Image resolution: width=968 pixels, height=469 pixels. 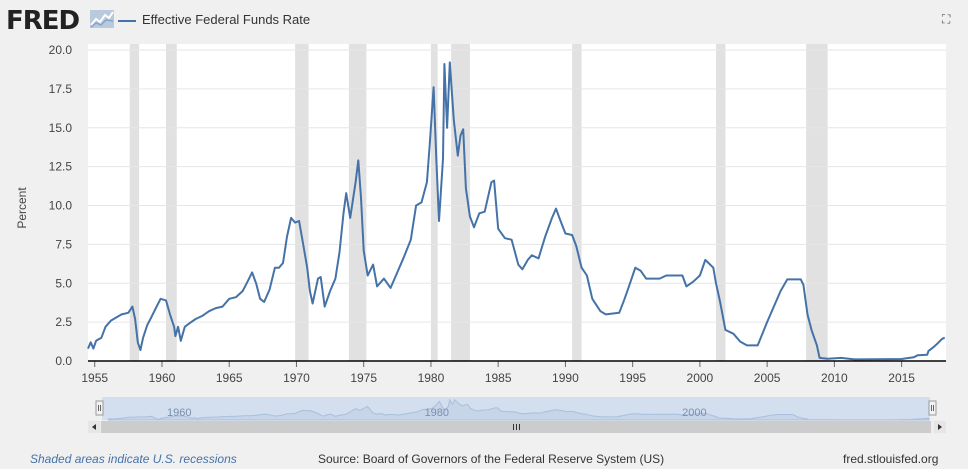 What do you see at coordinates (484, 21) in the screenshot?
I see `chart-header: FRED Effective Federal Funds Rate ⛶` at bounding box center [484, 21].